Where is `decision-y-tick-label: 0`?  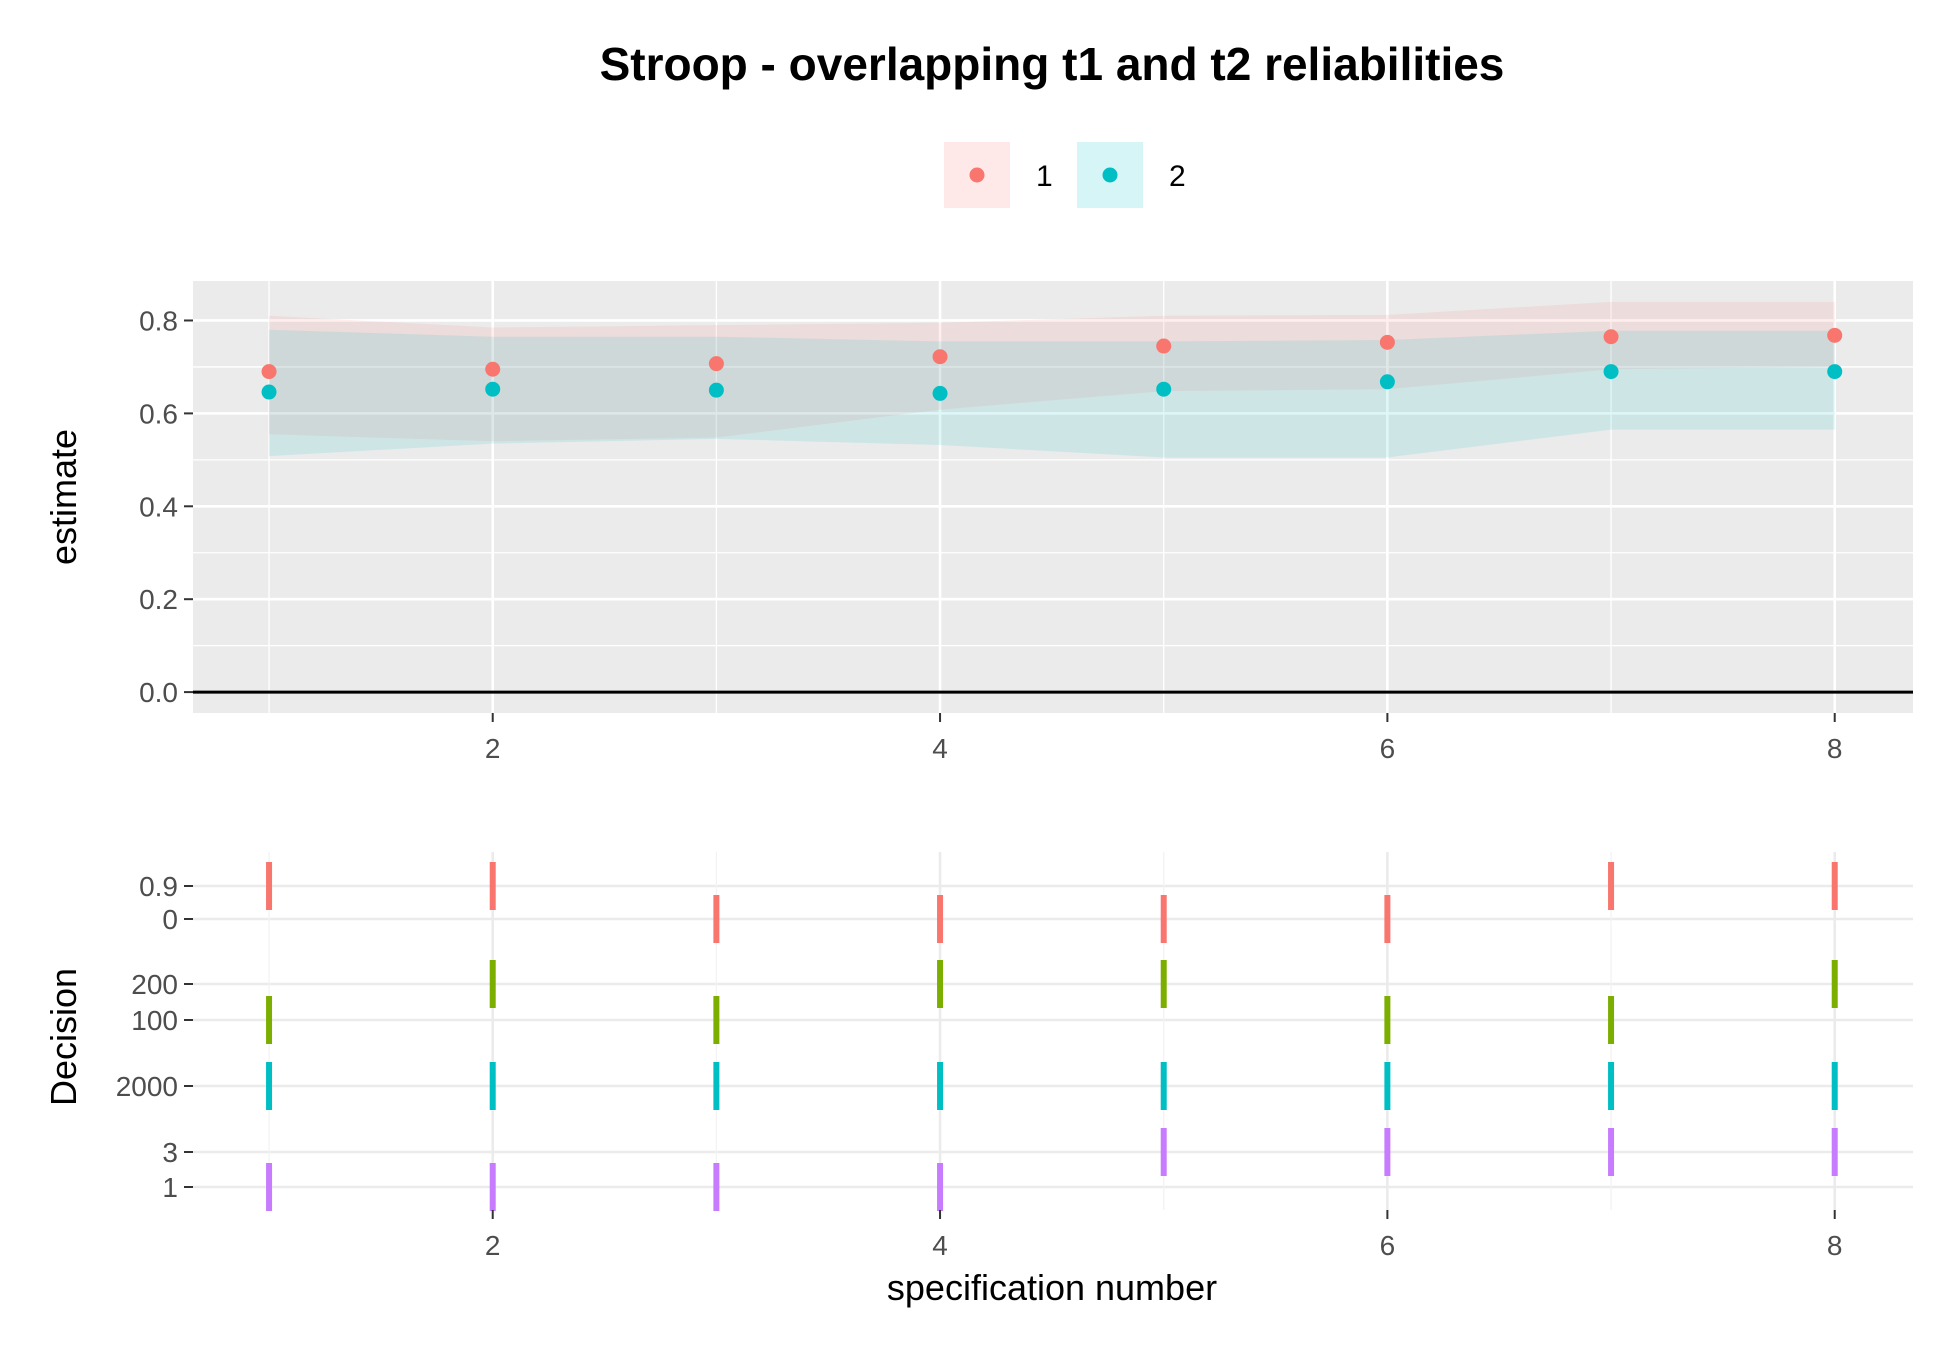
decision-y-tick-label: 0 is located at coordinates (170, 919).